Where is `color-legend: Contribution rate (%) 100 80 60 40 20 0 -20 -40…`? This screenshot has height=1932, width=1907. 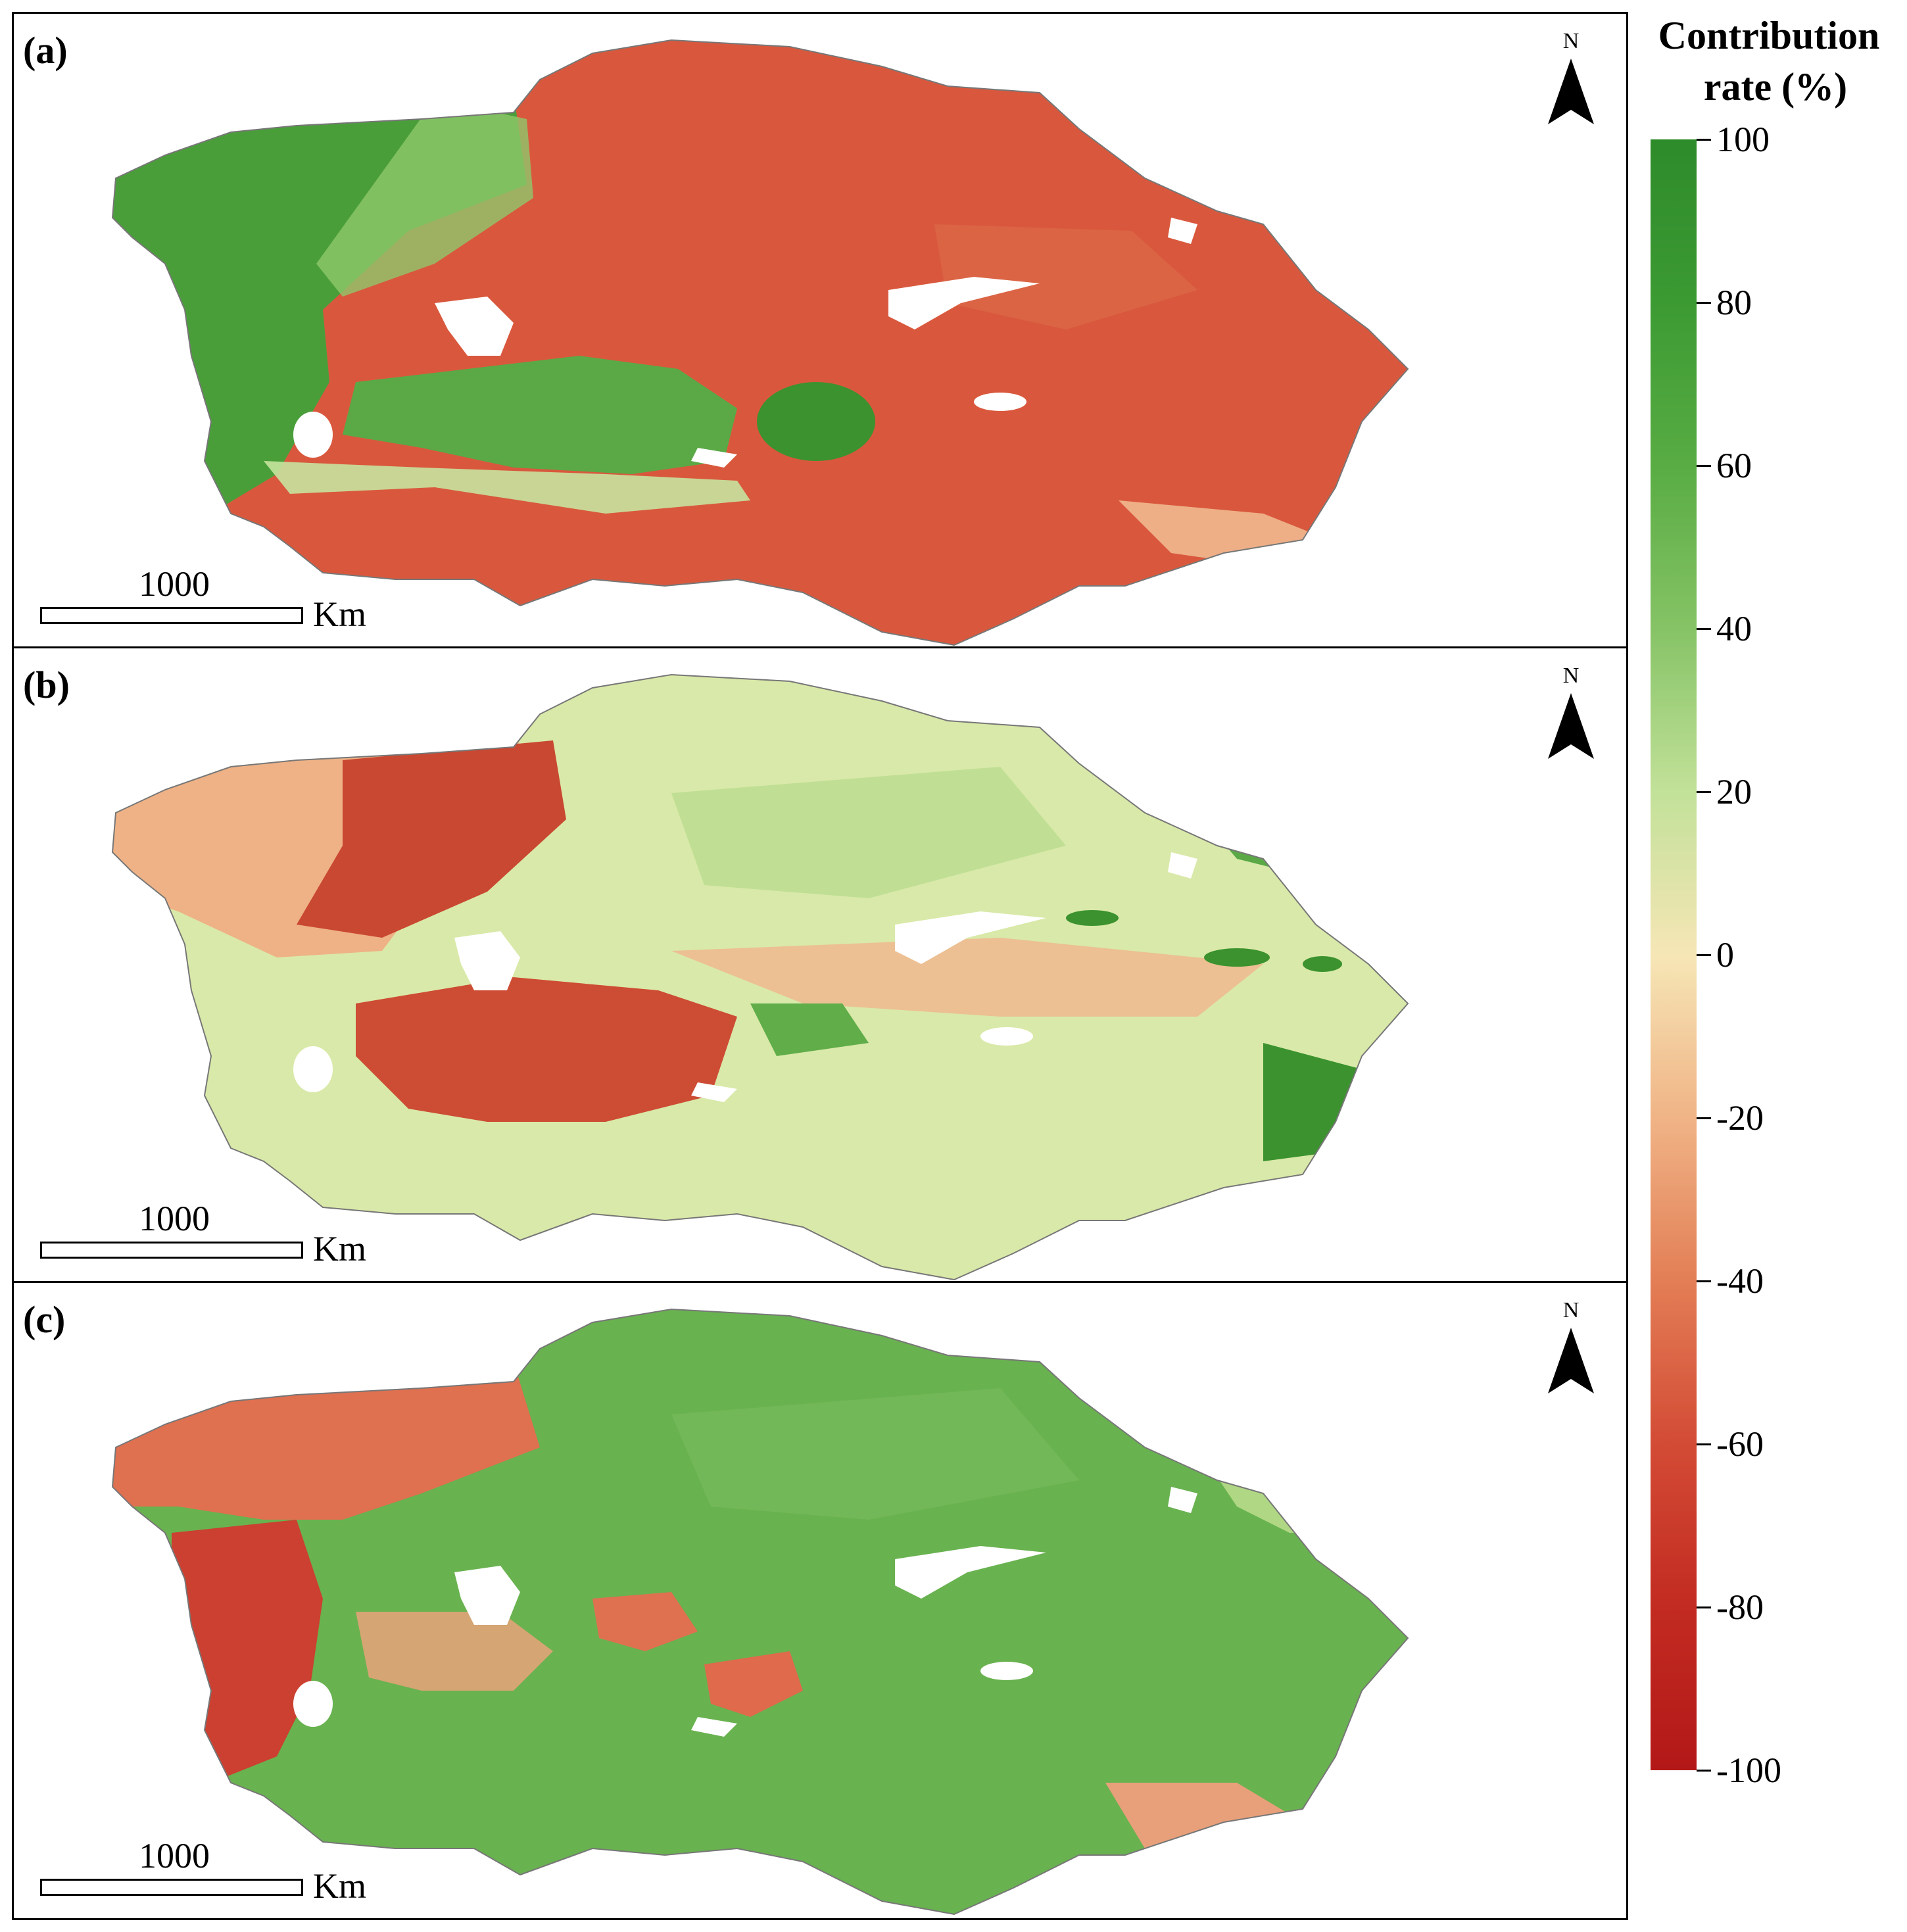
color-legend: Contribution rate (%) 100 80 60 40 20 0 -20 -40… is located at coordinates (1772, 966).